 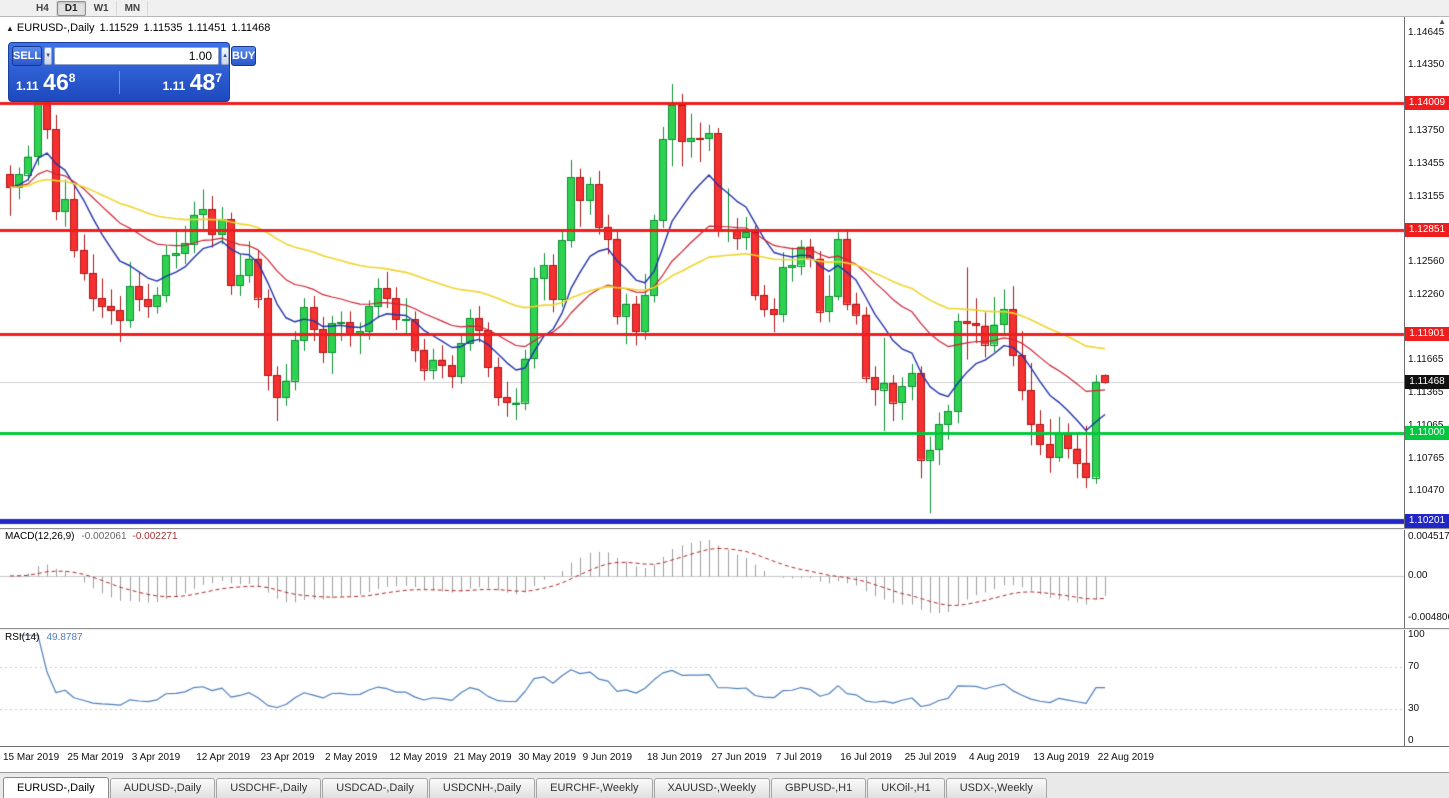 I want to click on chart-tab-ukoil-h1: UKOil-,H1, so click(x=906, y=788).